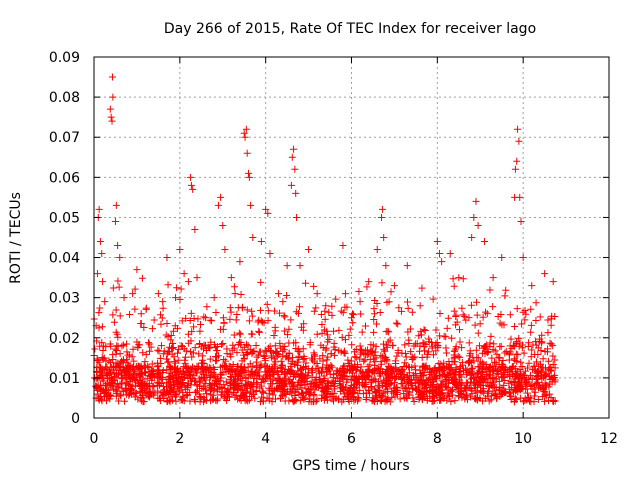 The height and width of the screenshot is (480, 640). I want to click on x-tick-label: 8, so click(437, 439).